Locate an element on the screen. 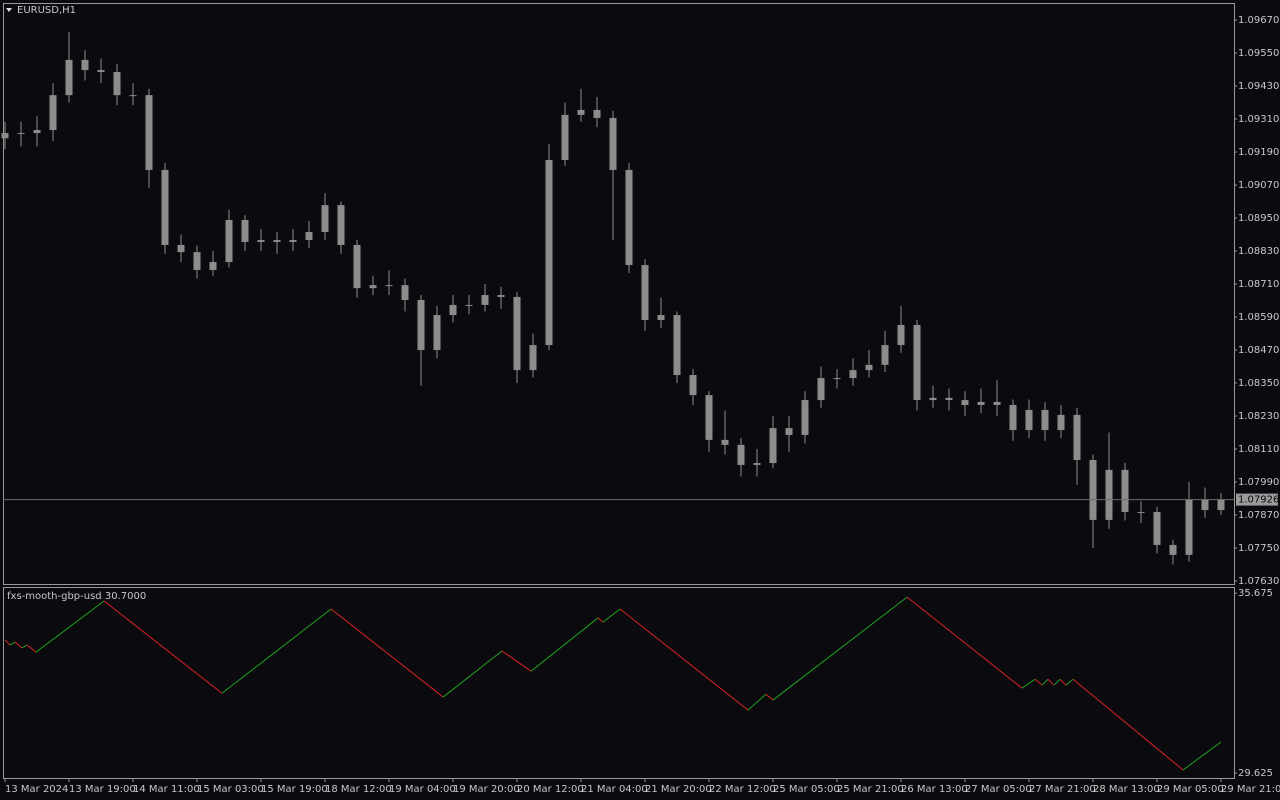 The height and width of the screenshot is (800, 1280). y-tick-label: 1.09190 is located at coordinates (1258, 152).